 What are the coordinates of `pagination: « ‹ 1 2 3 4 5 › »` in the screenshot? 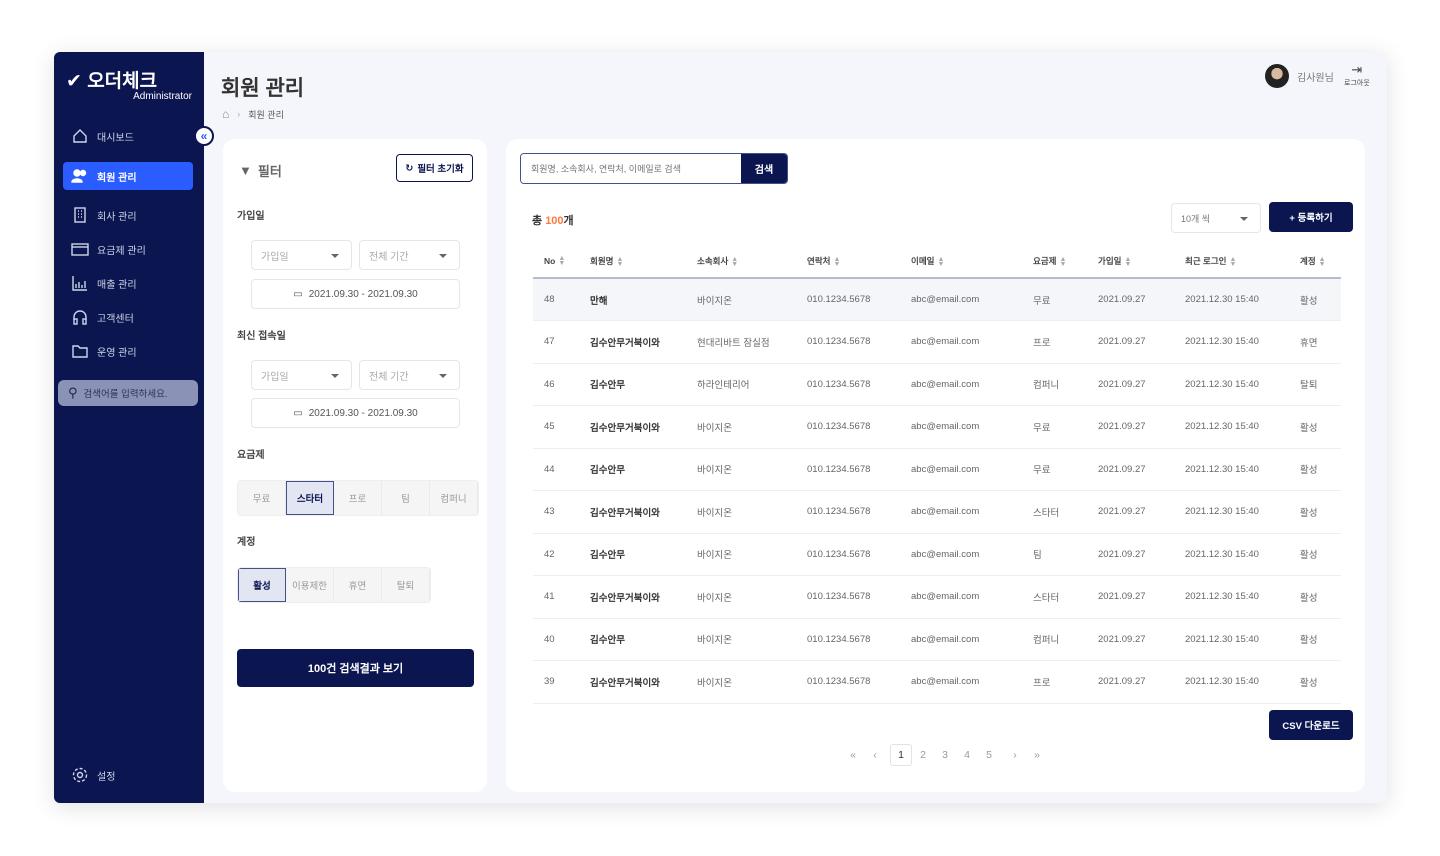 It's located at (945, 755).